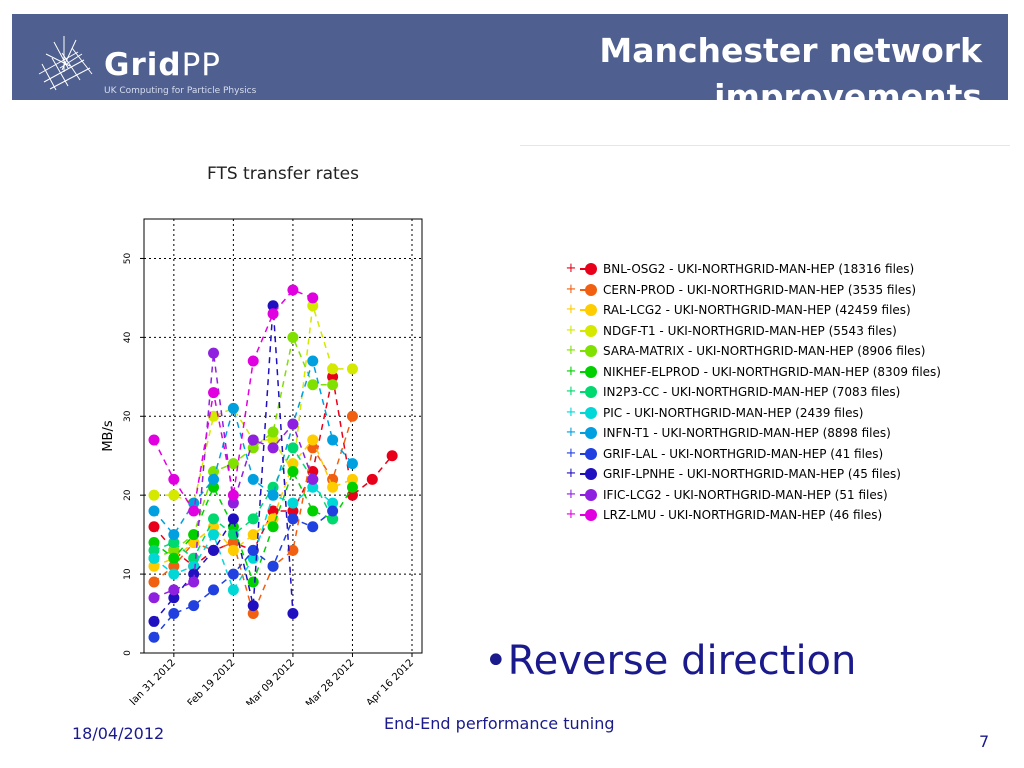 The width and height of the screenshot is (1024, 768). I want to click on slide-title-line1: Manchester network, so click(790, 50).